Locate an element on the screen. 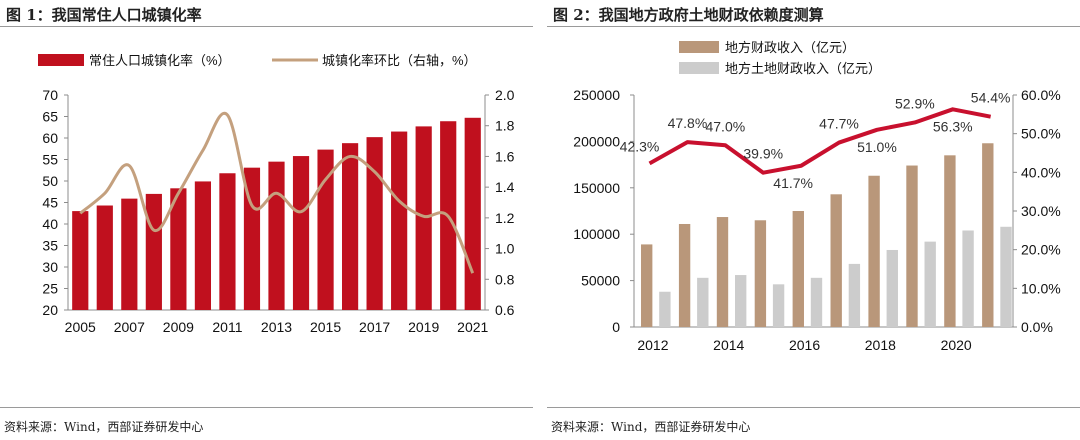 This screenshot has height=440, width=1080. x-axis-tick-label: 2013 is located at coordinates (276, 327).